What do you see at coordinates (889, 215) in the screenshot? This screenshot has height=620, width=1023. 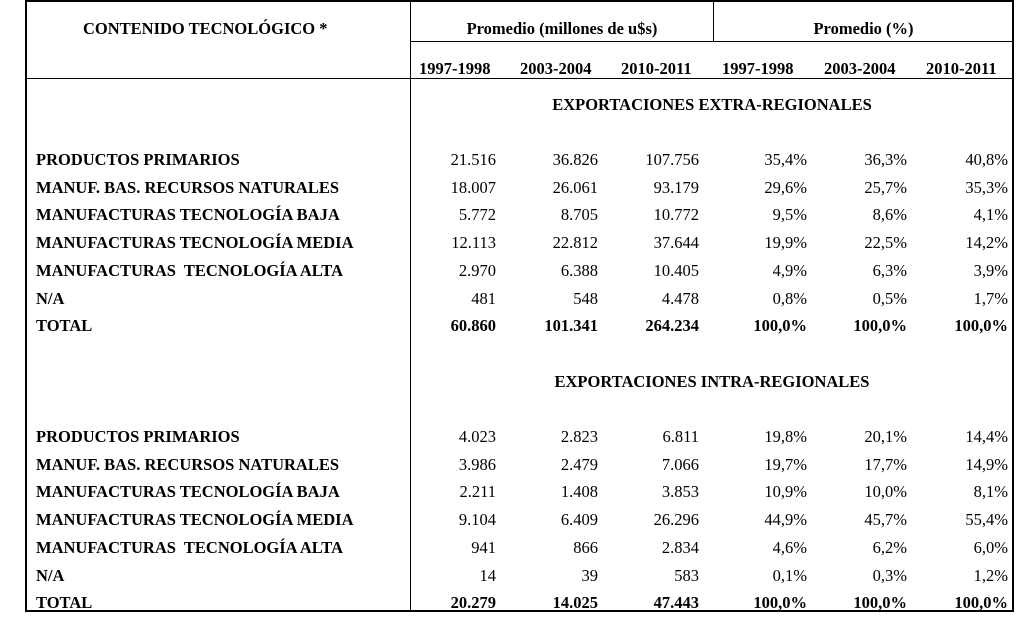 I see `table-cell: 8,6%` at bounding box center [889, 215].